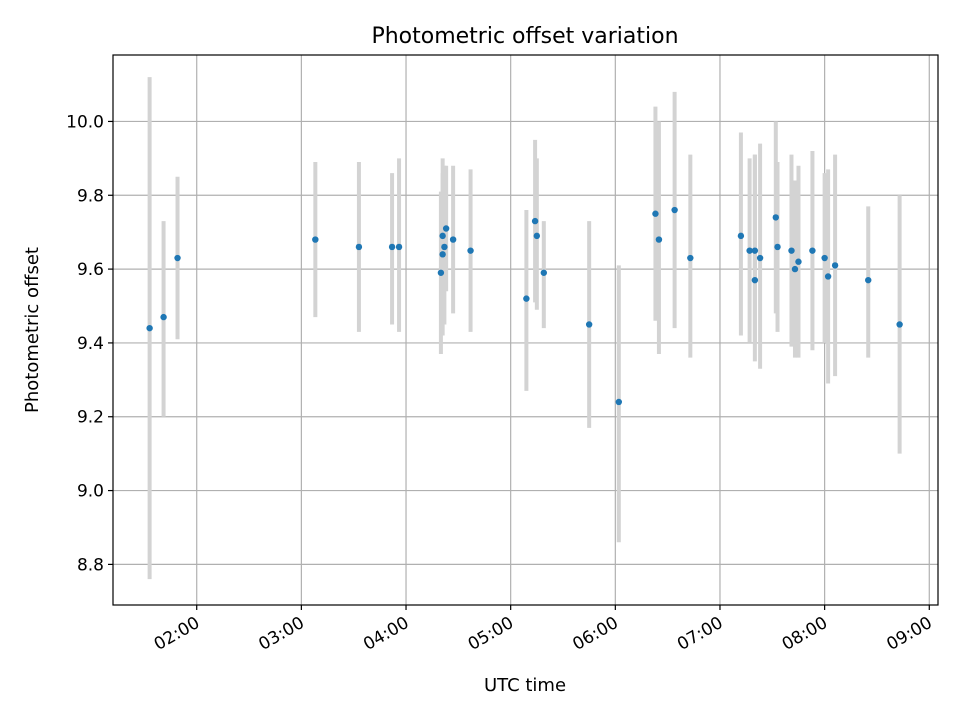  I want to click on y-tick-label: 9.6, so click(90, 270).